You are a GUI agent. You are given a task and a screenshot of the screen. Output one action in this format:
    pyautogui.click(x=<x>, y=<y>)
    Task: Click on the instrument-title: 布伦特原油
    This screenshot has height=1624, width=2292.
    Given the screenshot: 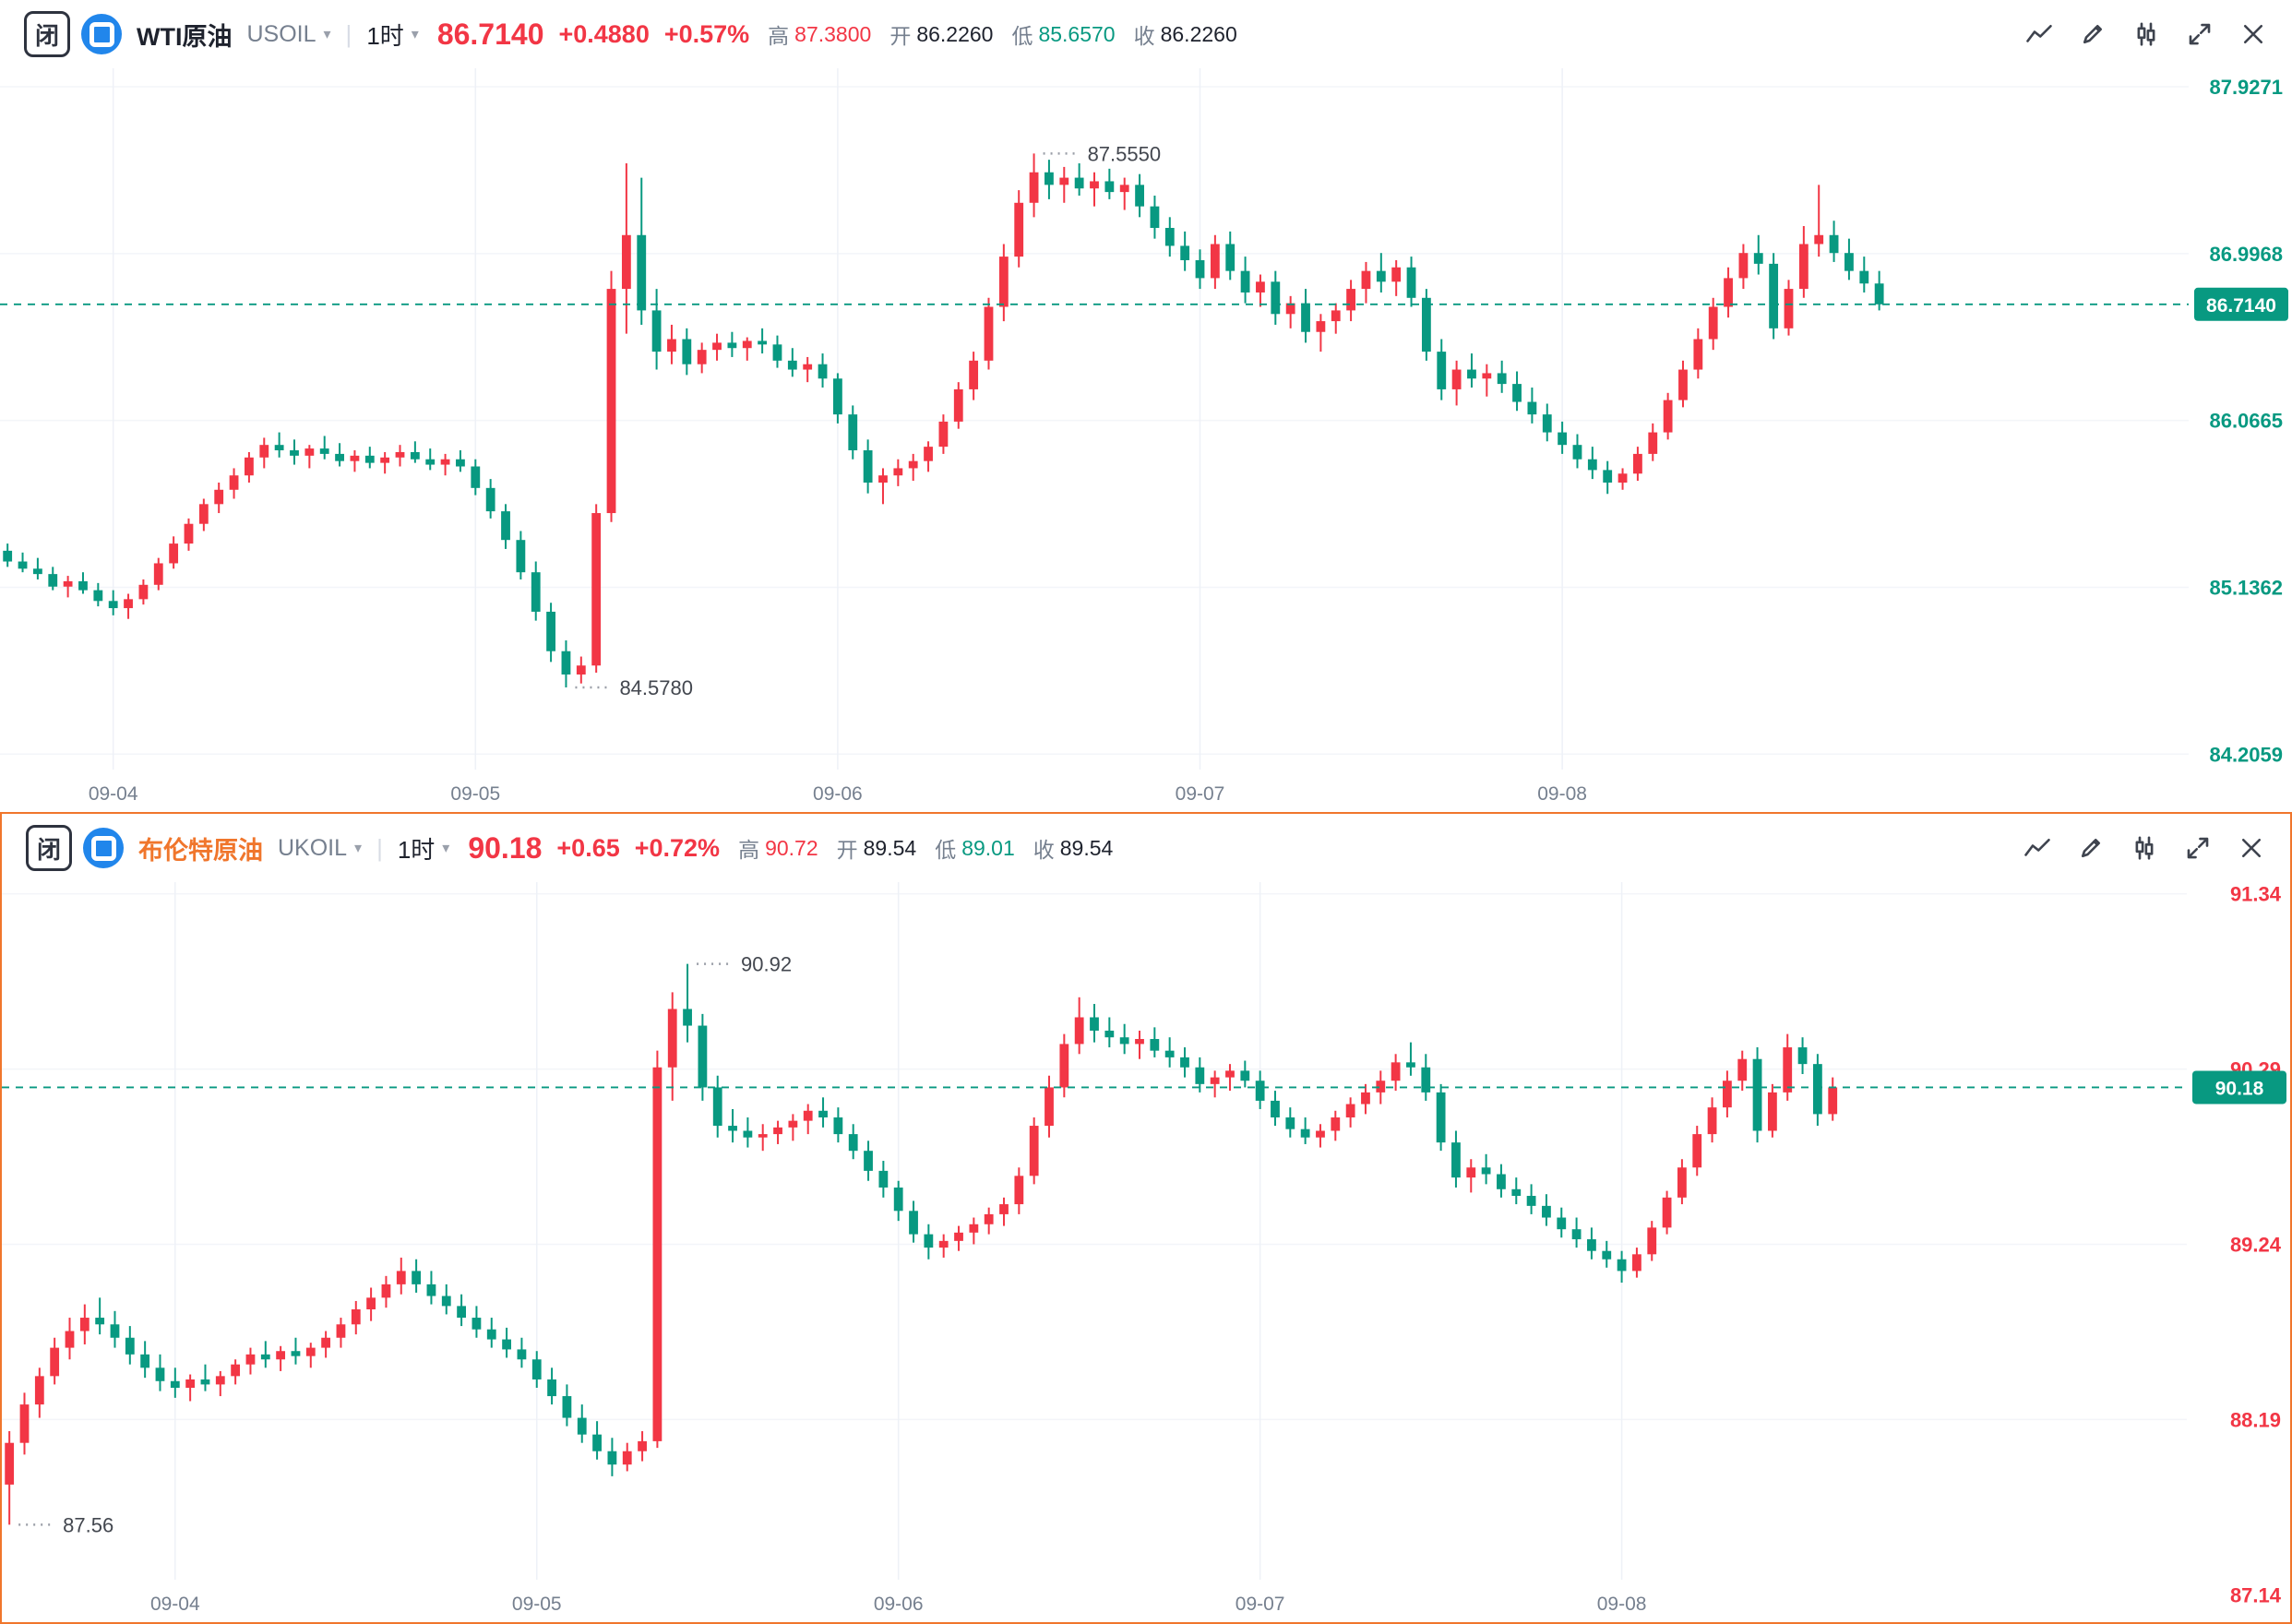 What is the action you would take?
    pyautogui.click(x=201, y=850)
    